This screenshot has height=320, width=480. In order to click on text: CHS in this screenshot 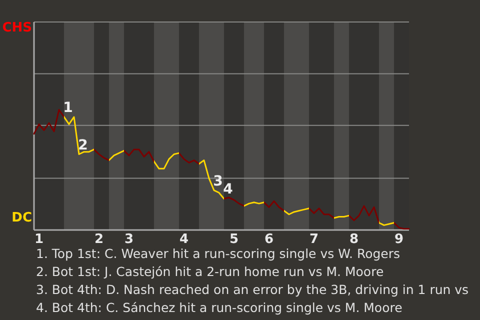, I will do `click(17, 28)`.